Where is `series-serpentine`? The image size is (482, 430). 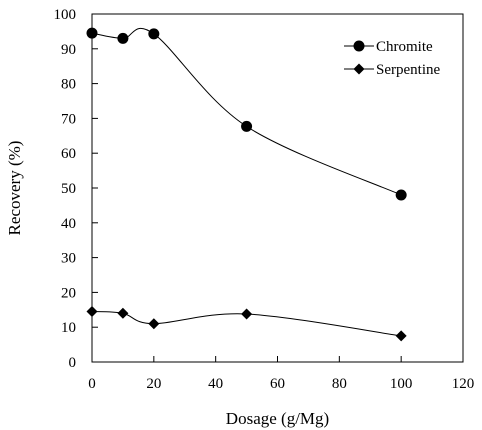
series-serpentine is located at coordinates (246, 324).